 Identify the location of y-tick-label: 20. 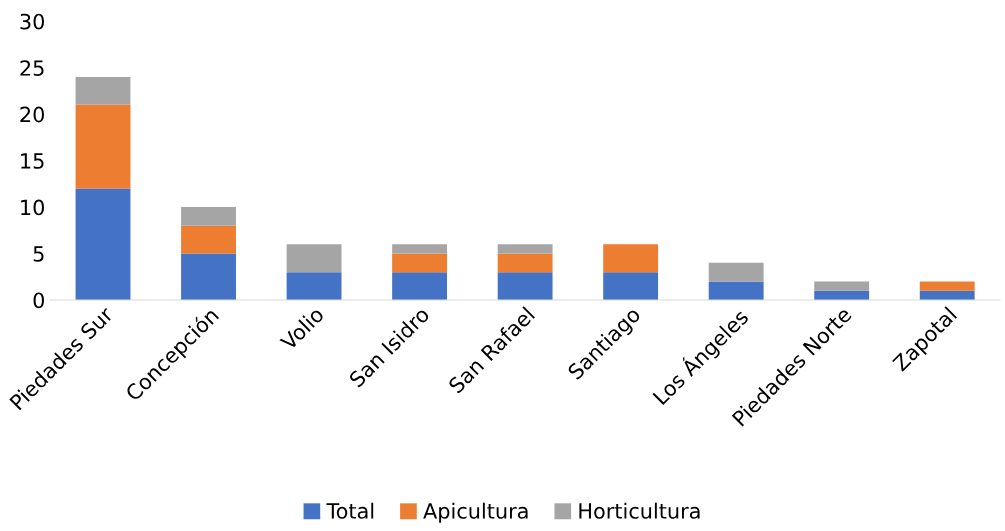
(32, 114).